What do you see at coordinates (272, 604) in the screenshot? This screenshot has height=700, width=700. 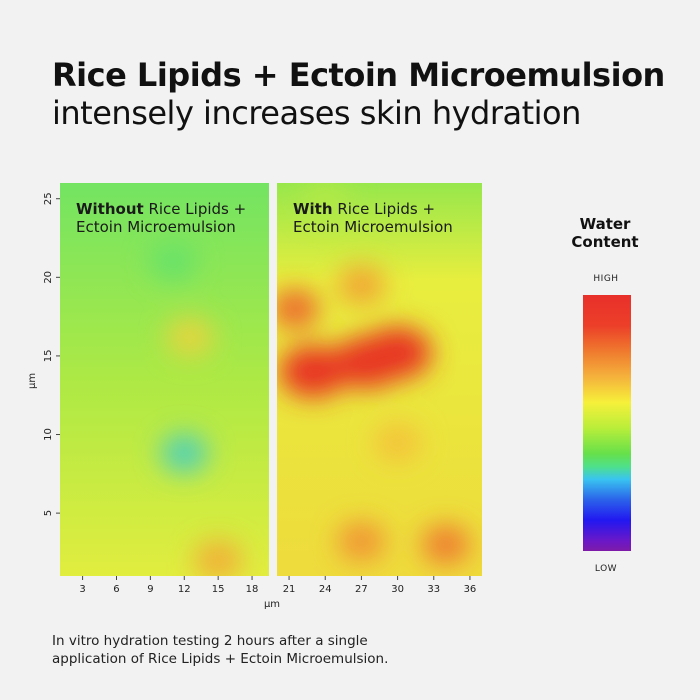 I see `x-axis-label: µm` at bounding box center [272, 604].